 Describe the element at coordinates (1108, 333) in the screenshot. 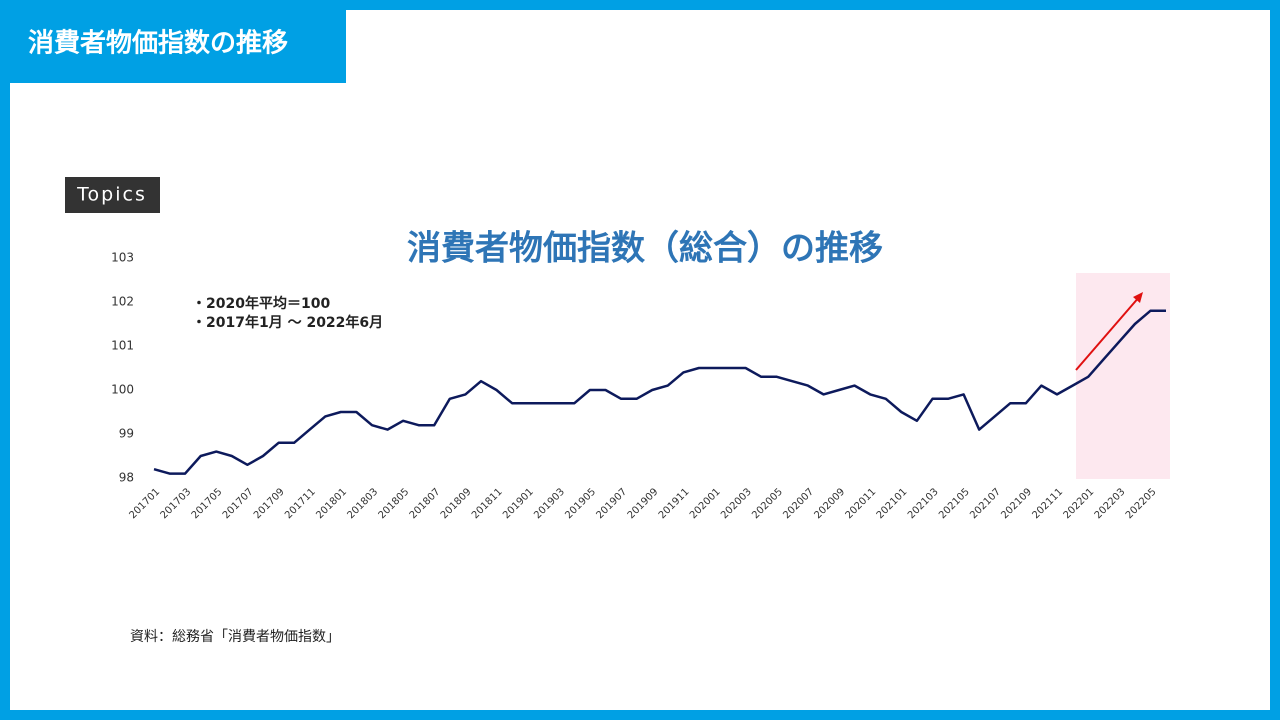

I see `trend-arrow` at that location.